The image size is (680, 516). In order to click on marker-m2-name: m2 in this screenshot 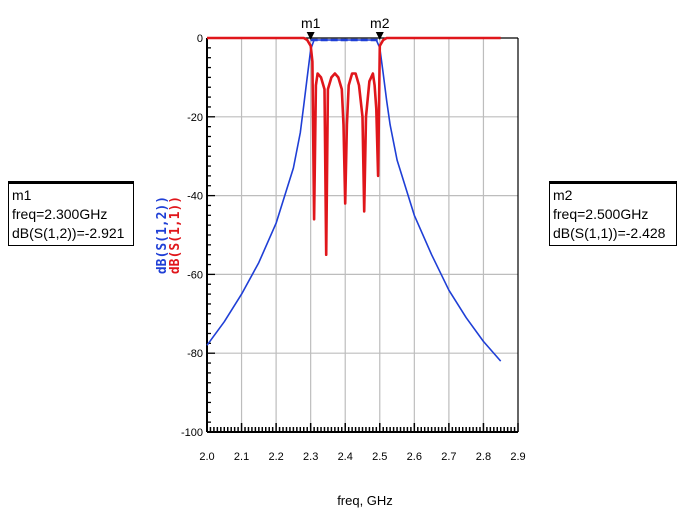, I will do `click(563, 195)`.